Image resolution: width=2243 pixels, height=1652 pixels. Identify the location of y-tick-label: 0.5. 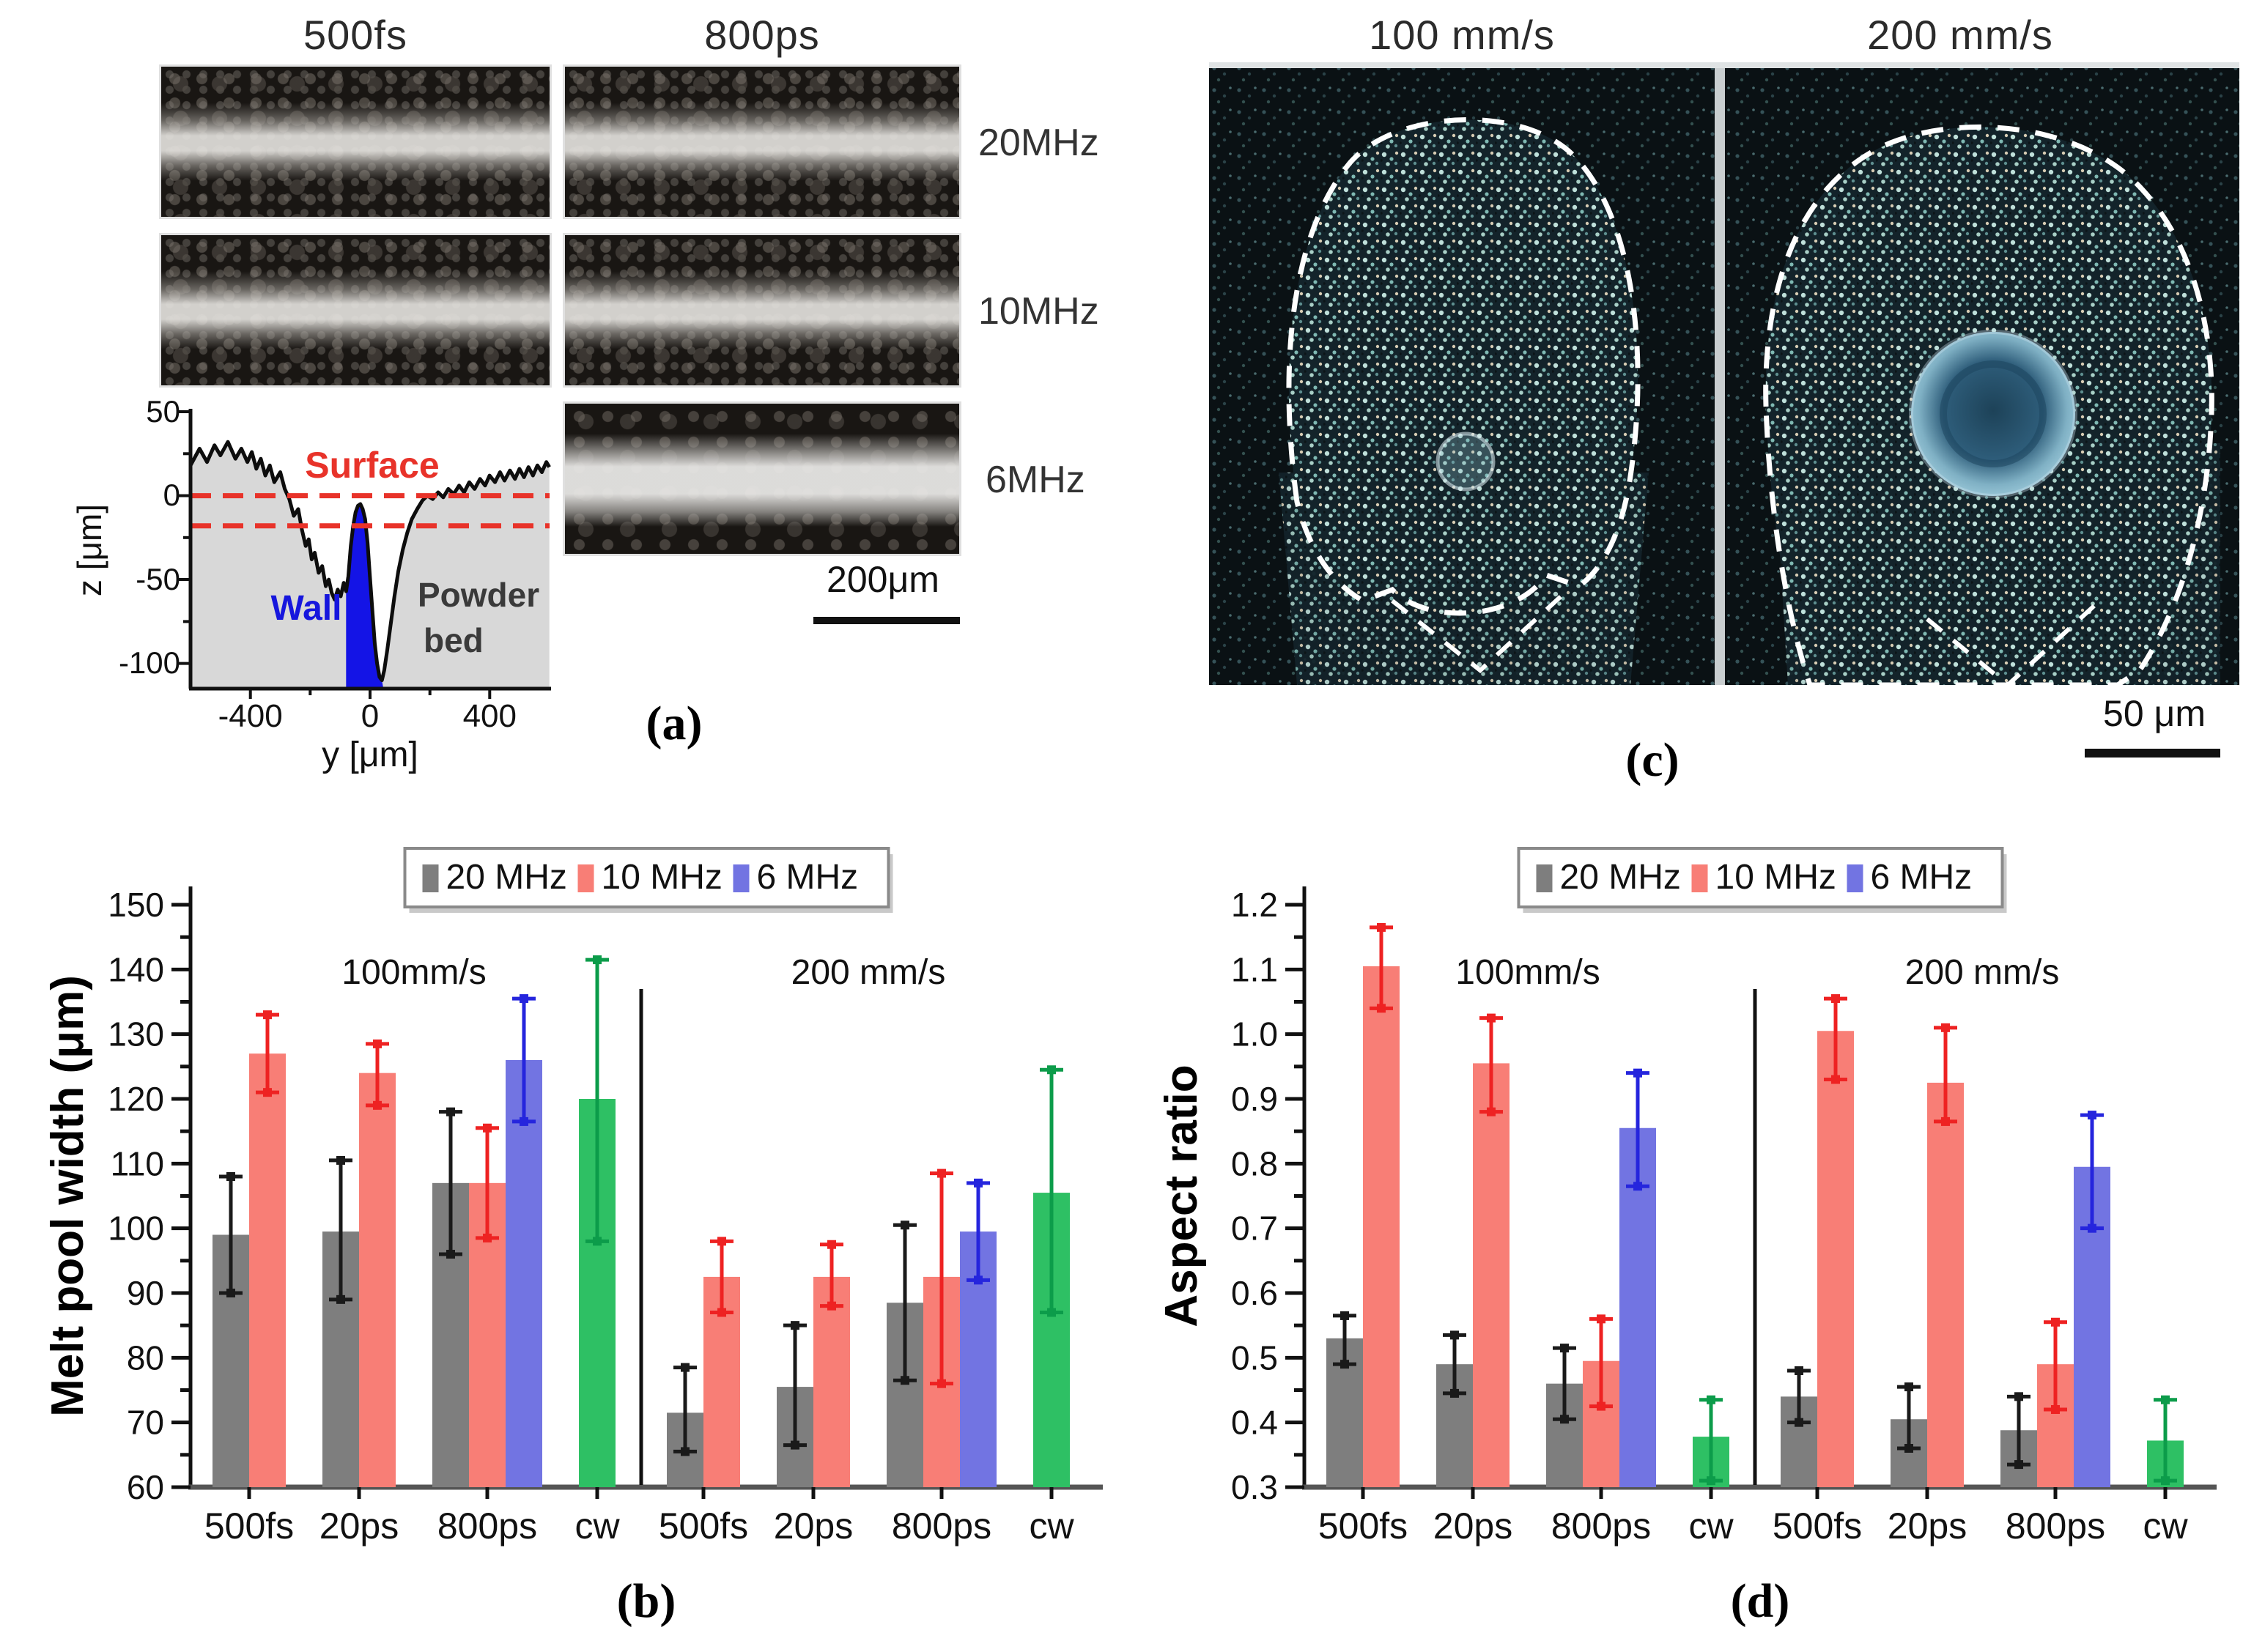
(1255, 1357).